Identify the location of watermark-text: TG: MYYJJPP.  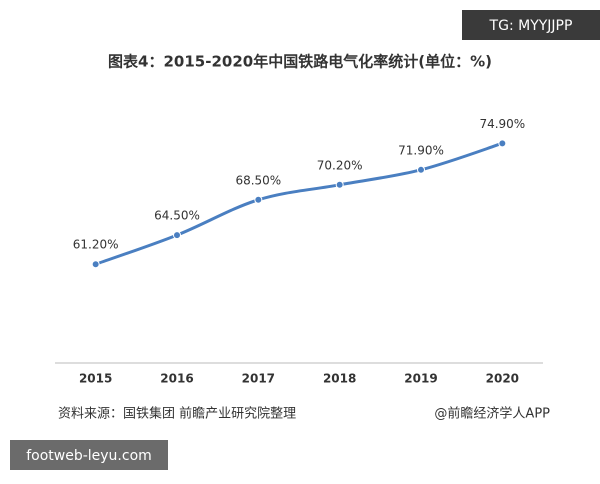
(531, 26).